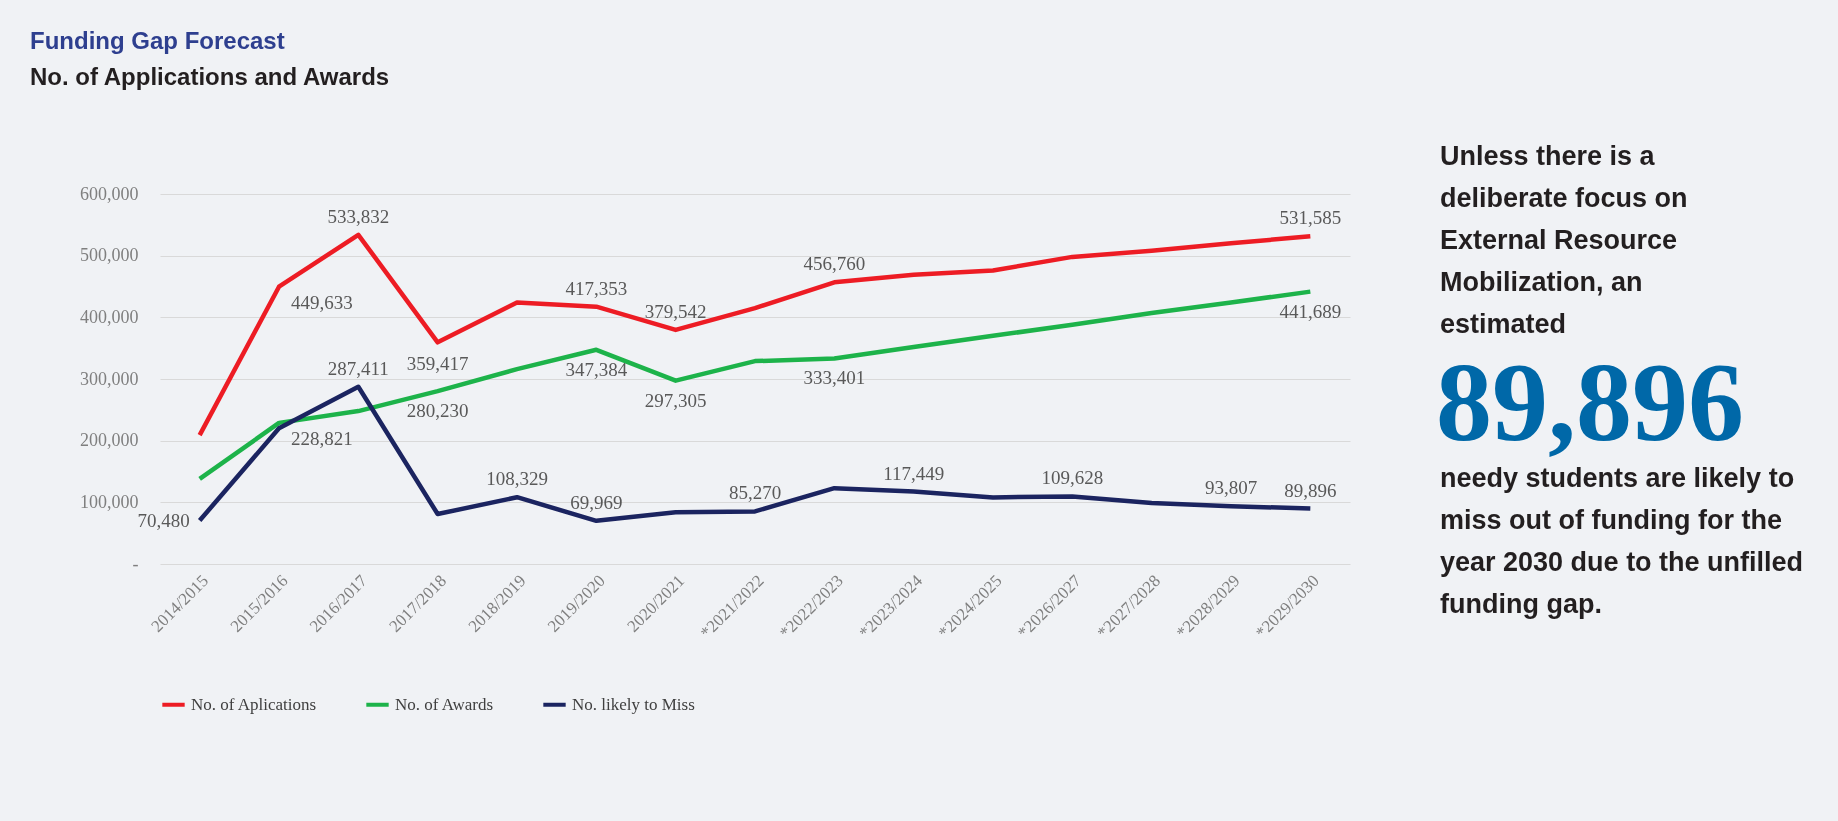 The width and height of the screenshot is (1838, 821). I want to click on y-tick-label: 100,000, so click(109, 501).